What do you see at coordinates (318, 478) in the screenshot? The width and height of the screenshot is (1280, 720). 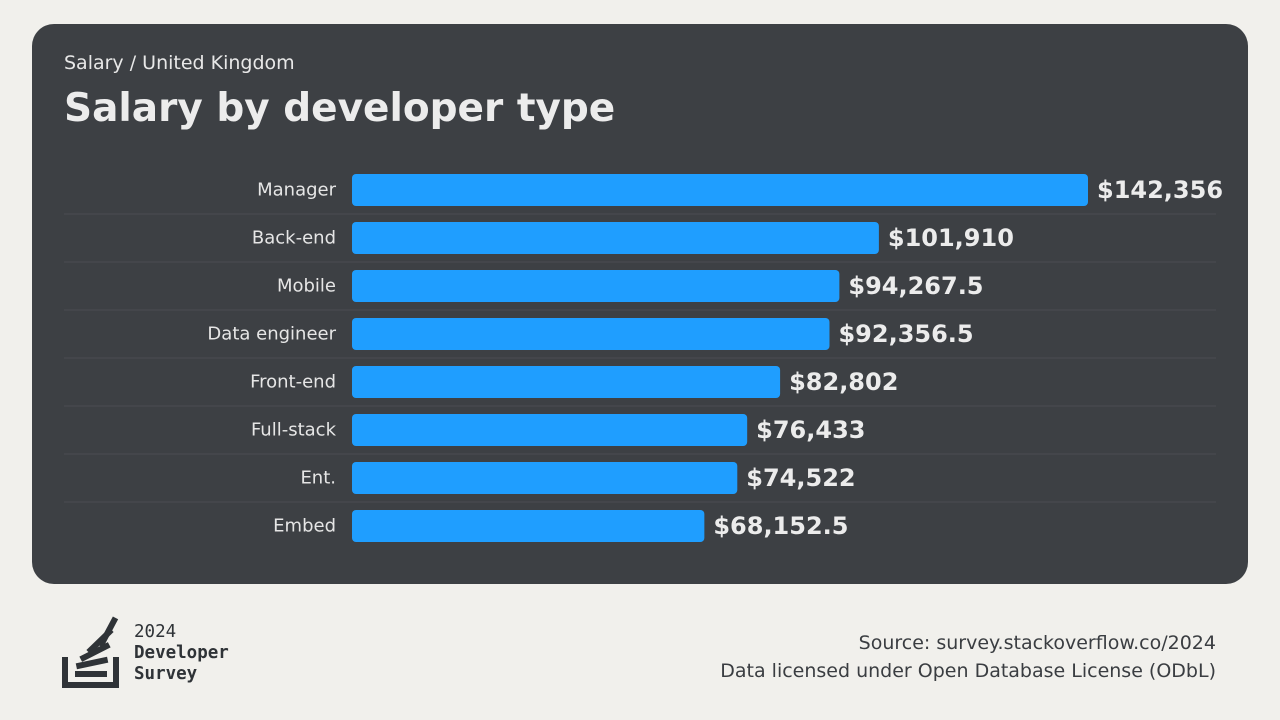 I see `category-label: Ent.` at bounding box center [318, 478].